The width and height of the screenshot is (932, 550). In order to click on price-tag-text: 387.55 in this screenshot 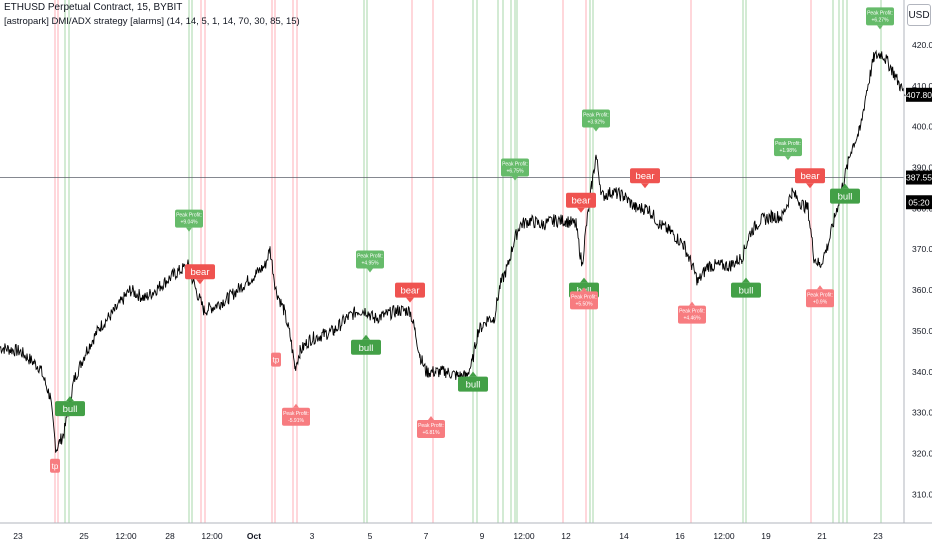, I will do `click(919, 178)`.